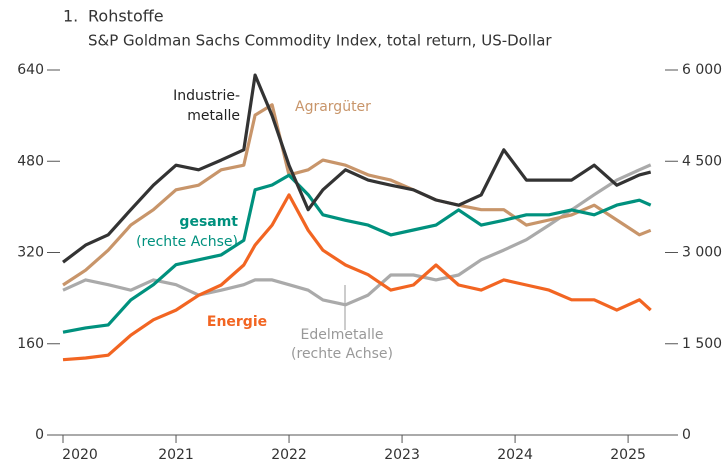  What do you see at coordinates (176, 455) in the screenshot?
I see `x-tick-label: 2021` at bounding box center [176, 455].